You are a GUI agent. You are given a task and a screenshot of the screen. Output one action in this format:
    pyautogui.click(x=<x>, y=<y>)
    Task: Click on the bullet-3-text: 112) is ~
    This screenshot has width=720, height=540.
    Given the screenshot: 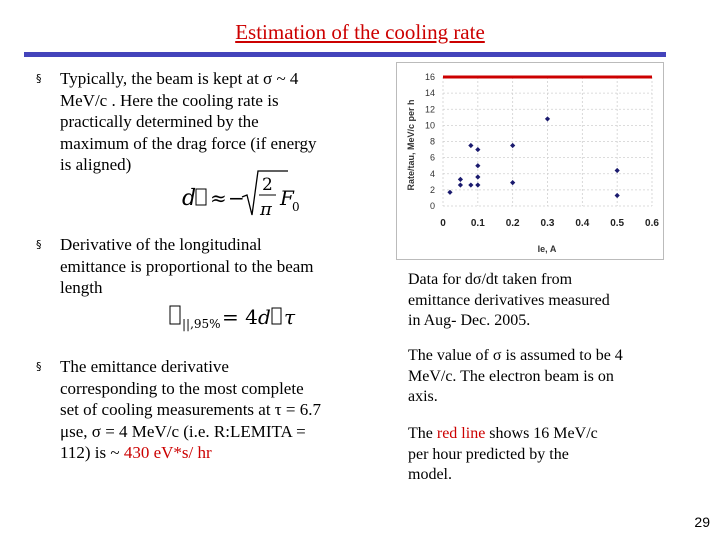 What is the action you would take?
    pyautogui.click(x=92, y=452)
    